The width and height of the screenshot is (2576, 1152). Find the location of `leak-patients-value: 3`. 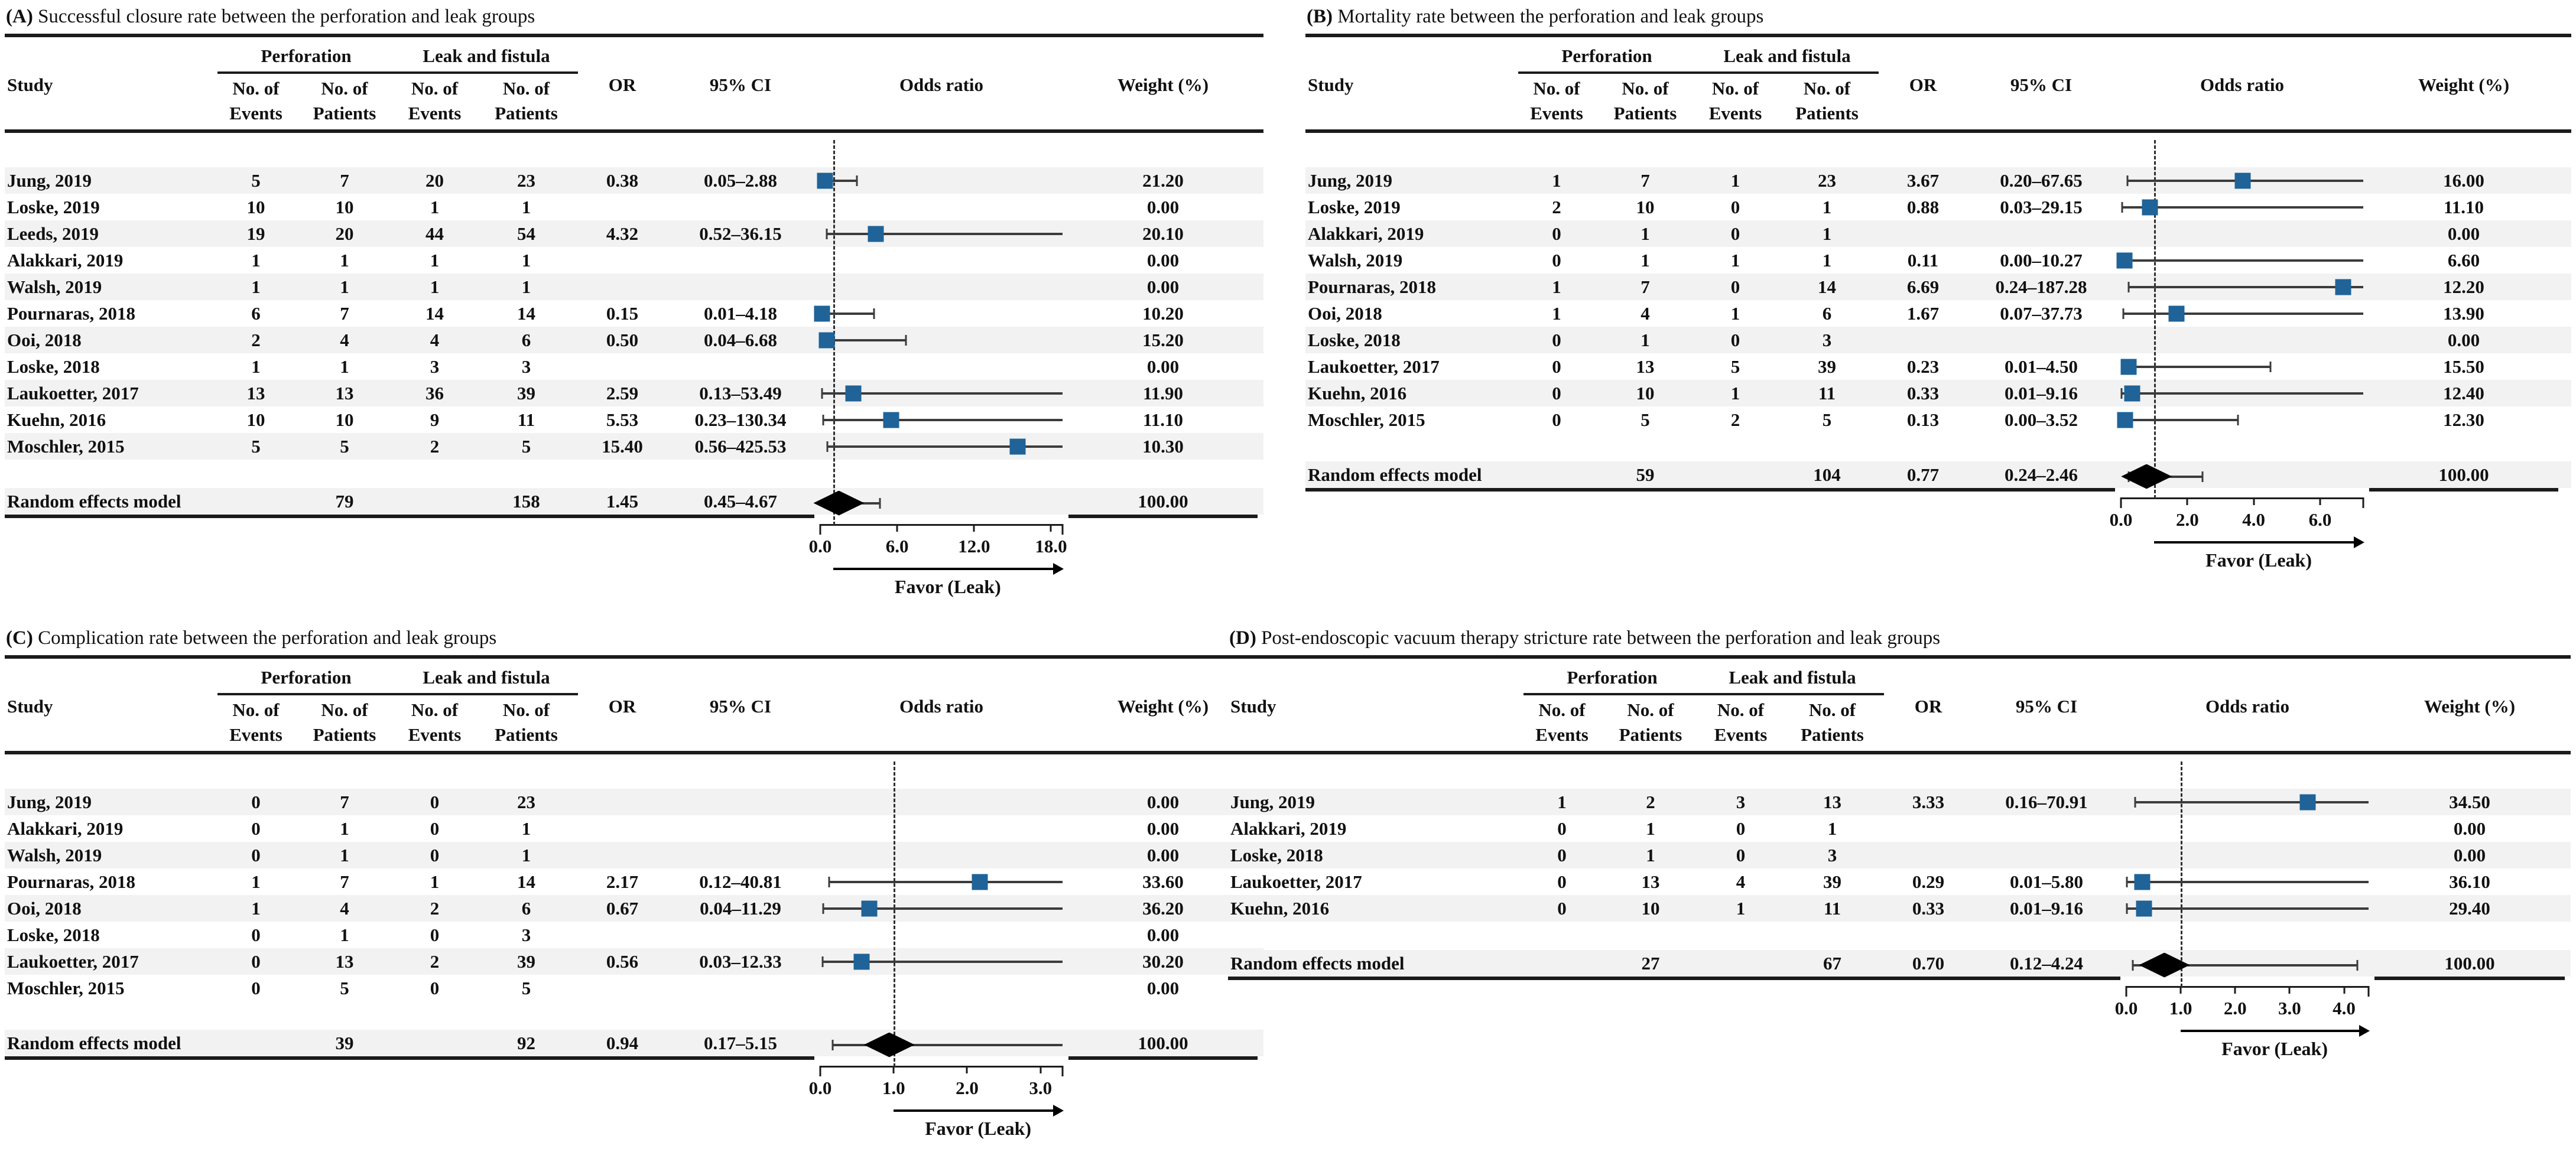

leak-patients-value: 3 is located at coordinates (526, 935).